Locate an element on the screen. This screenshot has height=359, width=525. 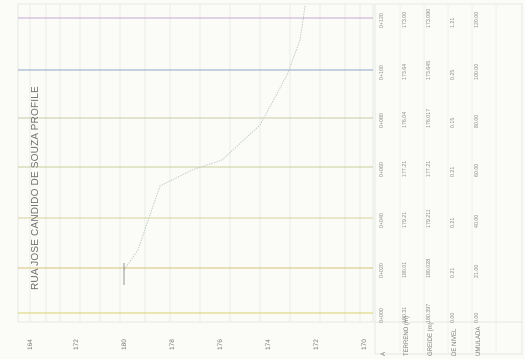
elevation-labels: 164 172 180 178 176 174 172 170 is located at coordinates (197, 344).